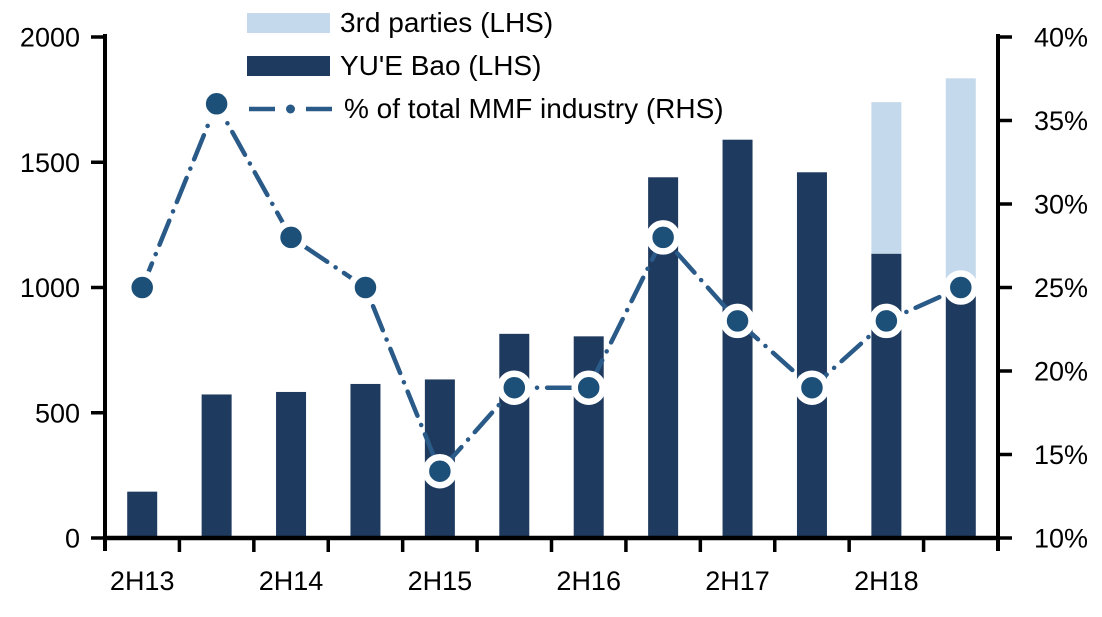 The width and height of the screenshot is (1102, 617). I want to click on legend-dash-dot-line-icon, so click(290, 108).